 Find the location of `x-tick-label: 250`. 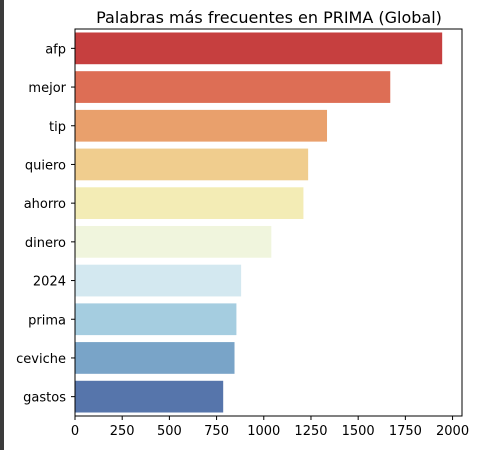

x-tick-label: 250 is located at coordinates (122, 431).